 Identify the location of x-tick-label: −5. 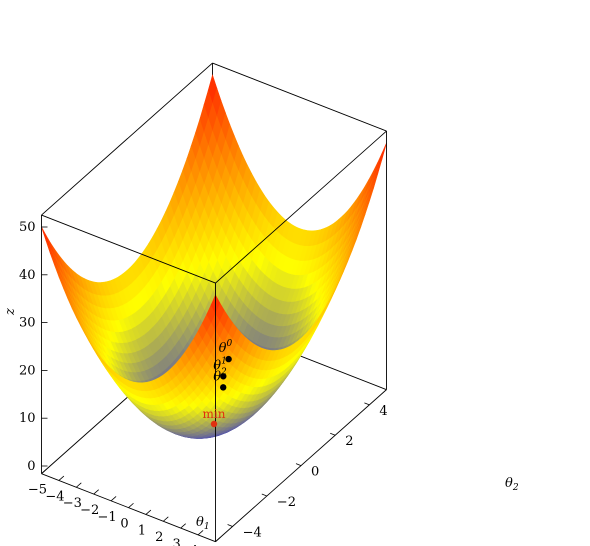
(37, 490).